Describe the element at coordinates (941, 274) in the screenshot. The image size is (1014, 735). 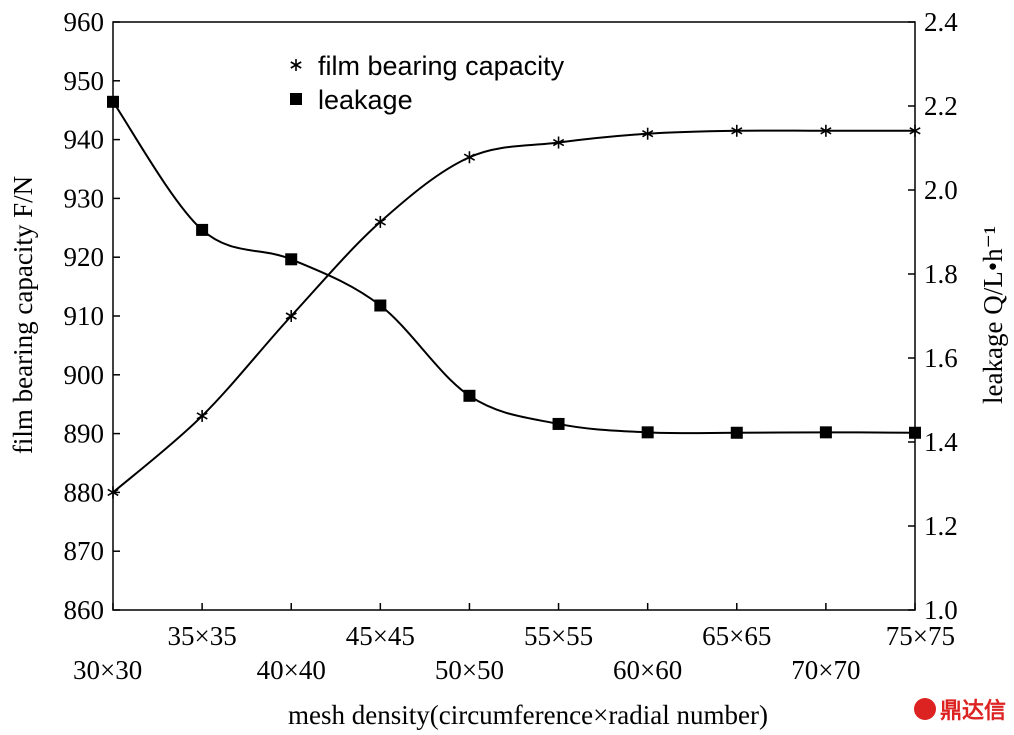
I see `right-tick-label: 1.8` at that location.